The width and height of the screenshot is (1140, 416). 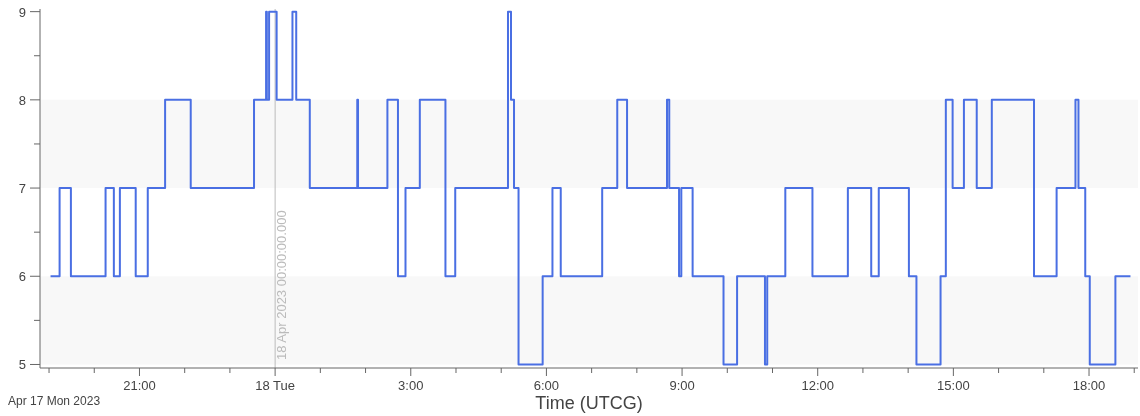 I want to click on y-tick-label: 7, so click(x=22, y=189).